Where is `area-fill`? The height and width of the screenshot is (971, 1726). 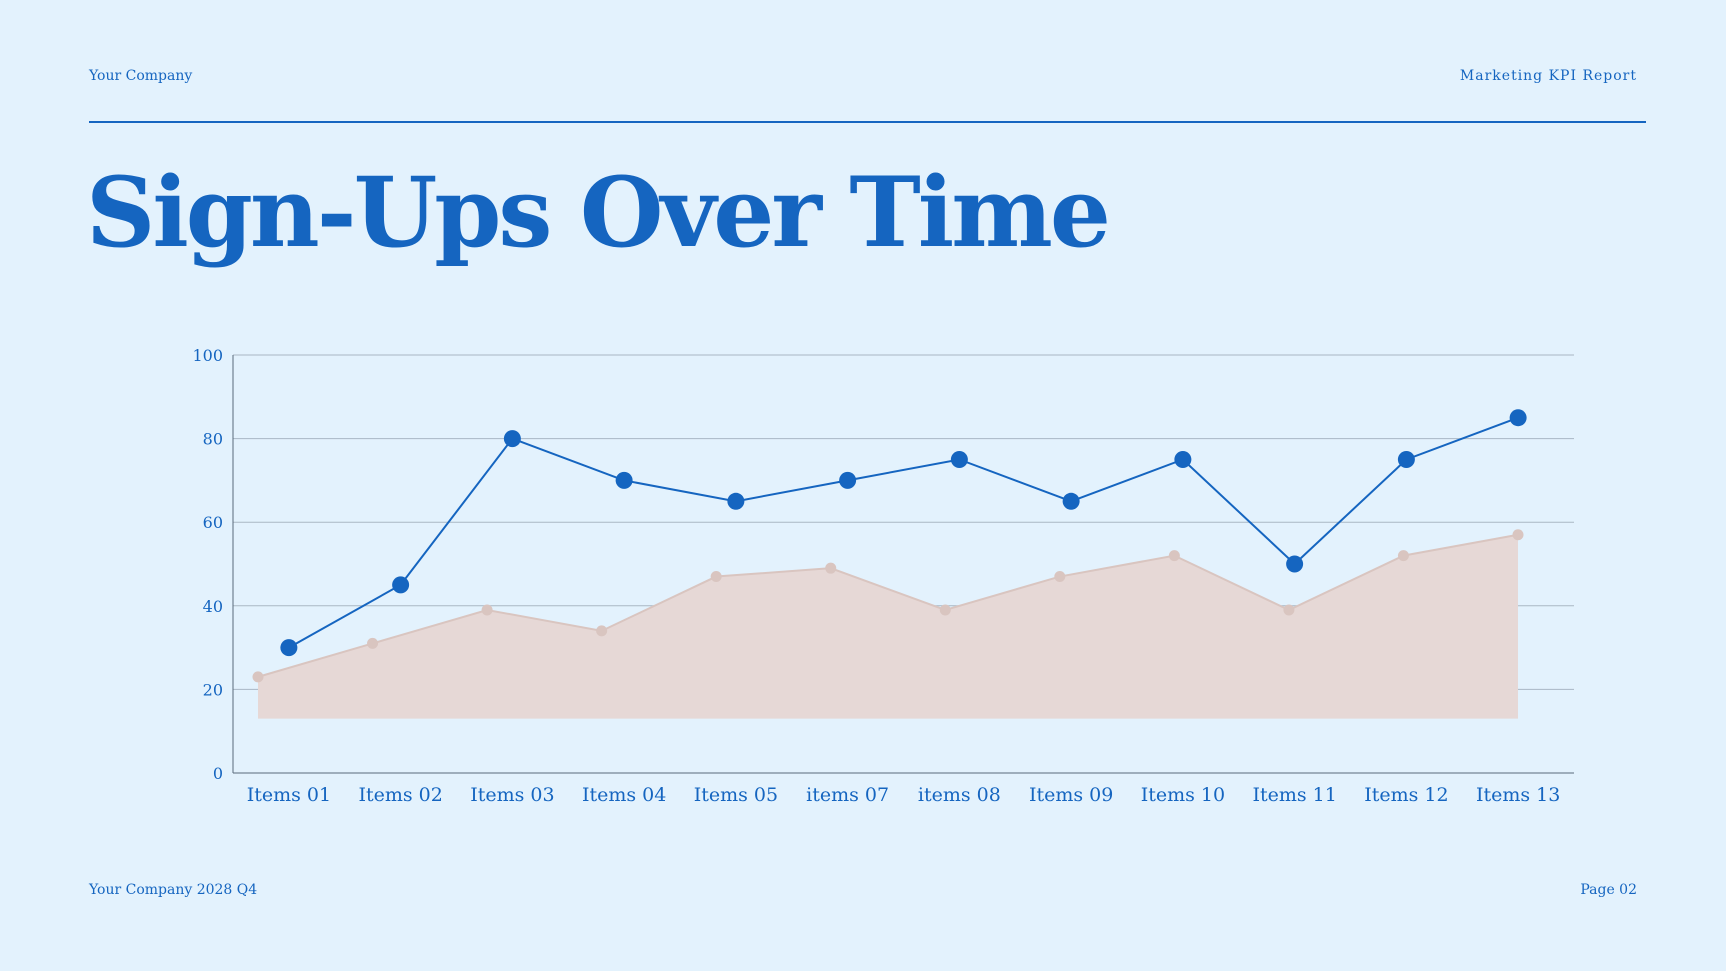 area-fill is located at coordinates (888, 626).